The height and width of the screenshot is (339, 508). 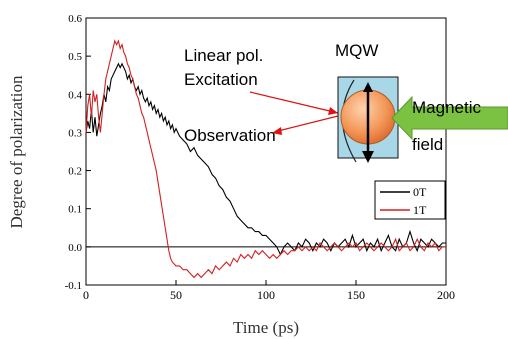 What do you see at coordinates (356, 295) in the screenshot?
I see `x-tick-label: 150` at bounding box center [356, 295].